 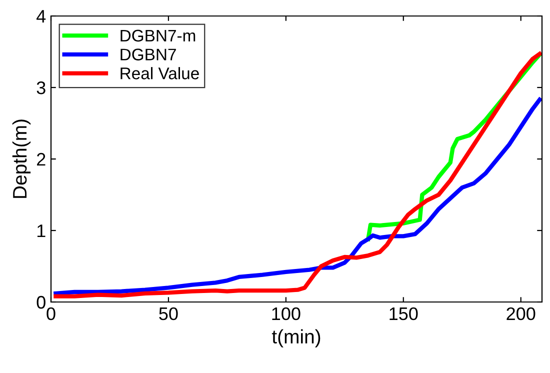 What do you see at coordinates (51, 313) in the screenshot?
I see `x-tick-label: 0` at bounding box center [51, 313].